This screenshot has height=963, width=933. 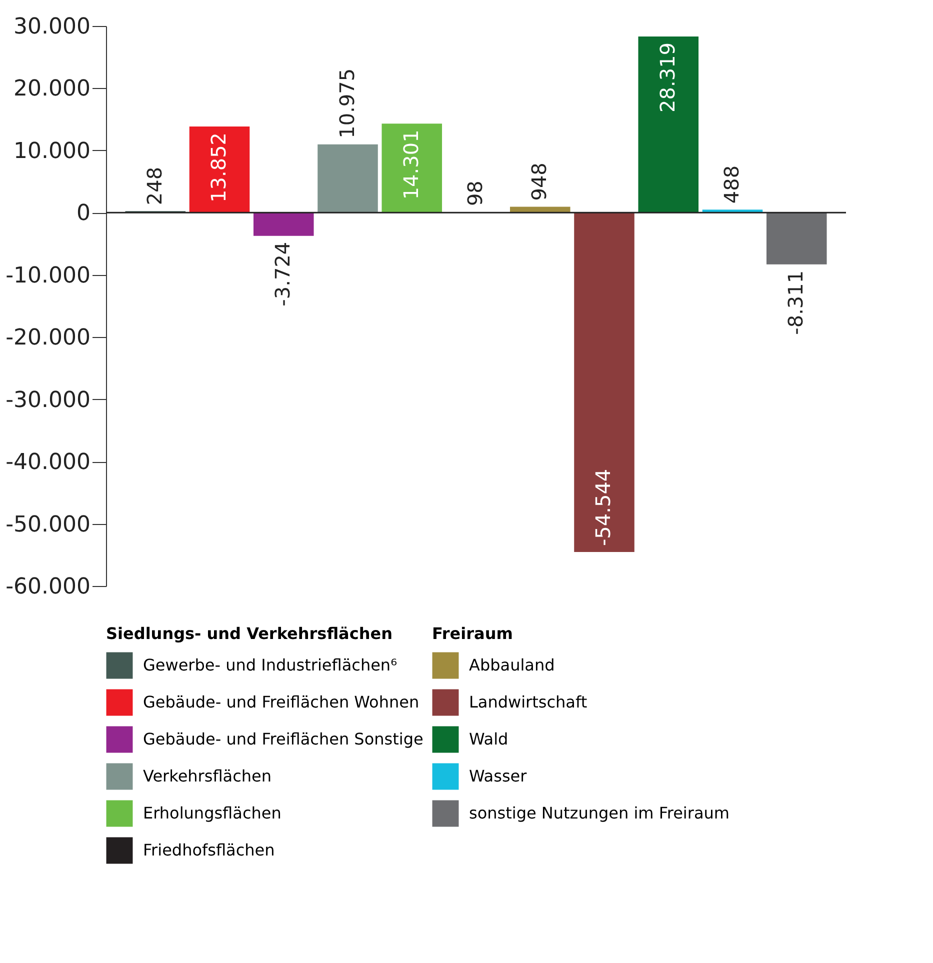 I want to click on y-tick-label: -20.000, so click(x=48, y=338).